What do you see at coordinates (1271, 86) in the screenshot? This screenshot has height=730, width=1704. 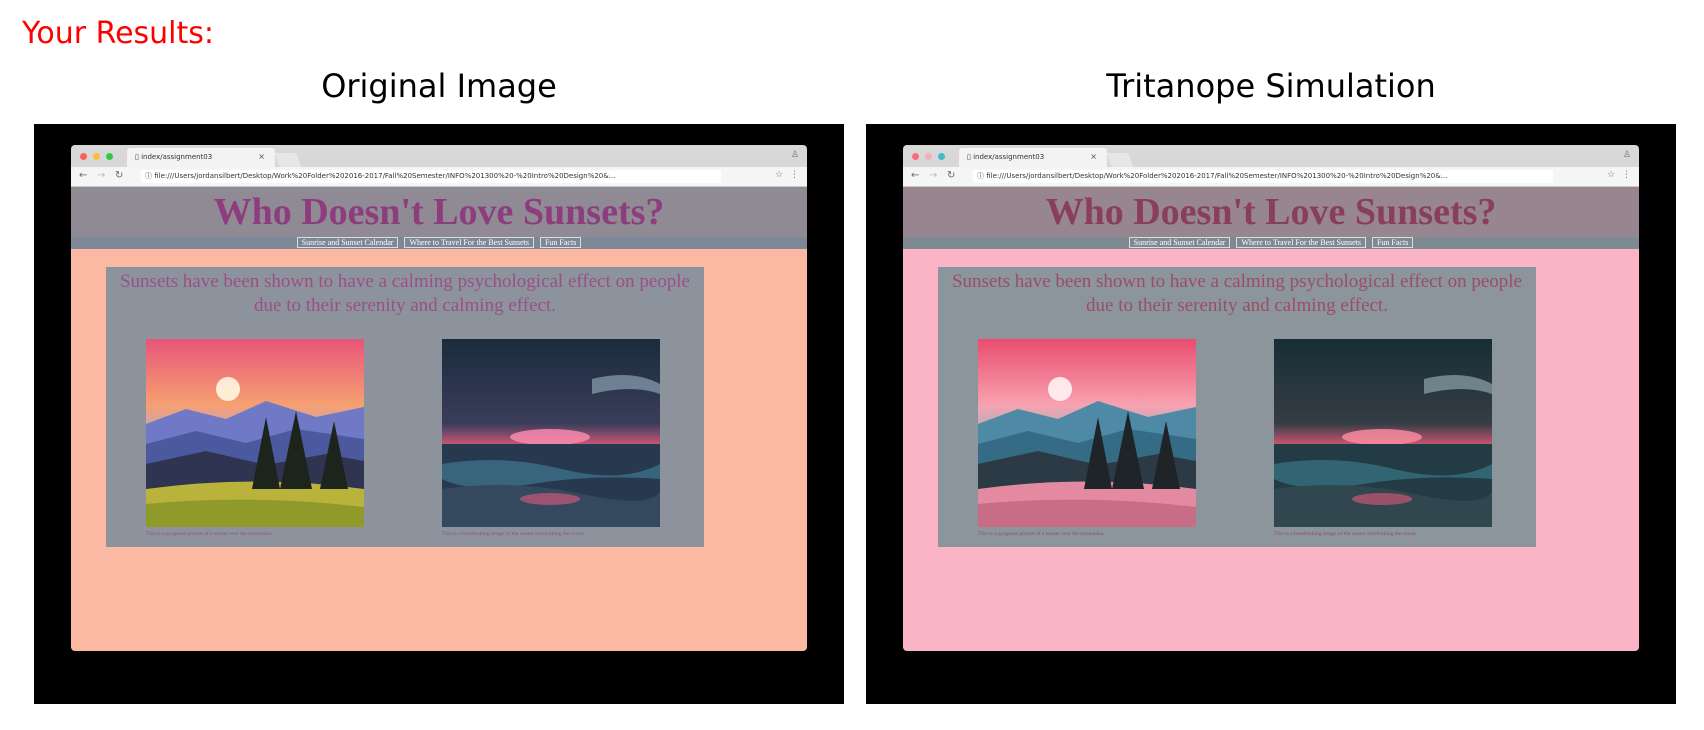 I see `panel-title: Tritanope Simulation` at bounding box center [1271, 86].